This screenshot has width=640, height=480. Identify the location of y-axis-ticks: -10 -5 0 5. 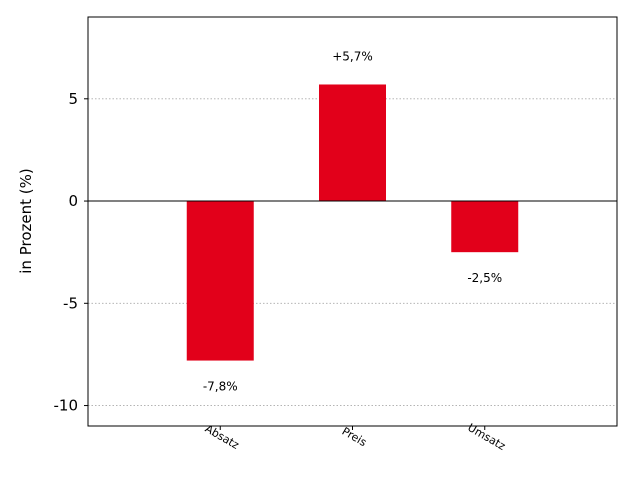
(71, 252).